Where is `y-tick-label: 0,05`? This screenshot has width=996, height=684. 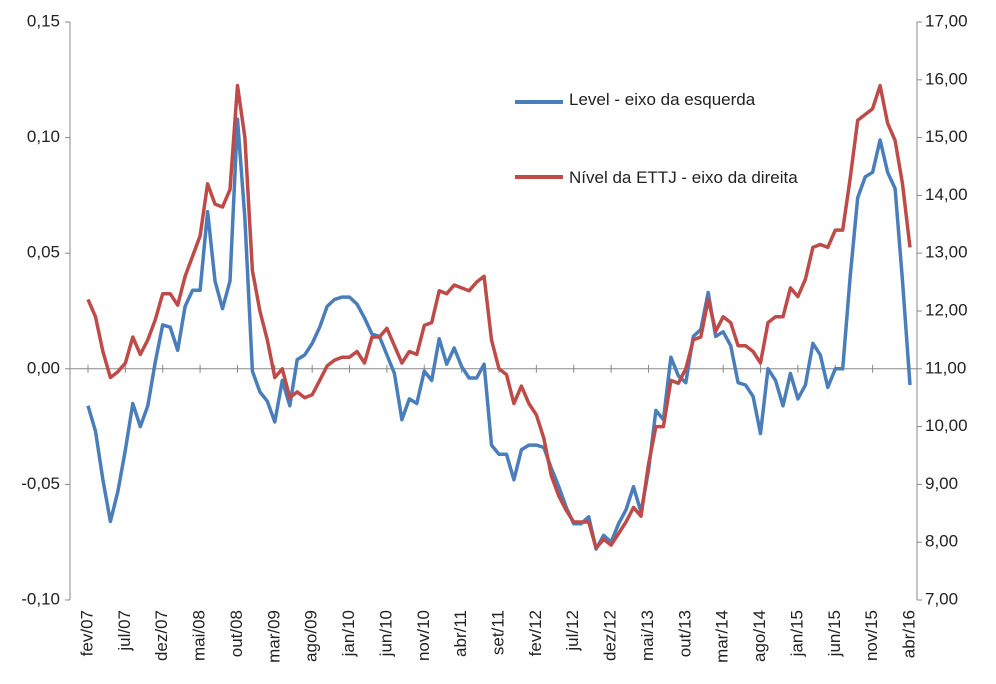
y-tick-label: 0,05 is located at coordinates (43, 252).